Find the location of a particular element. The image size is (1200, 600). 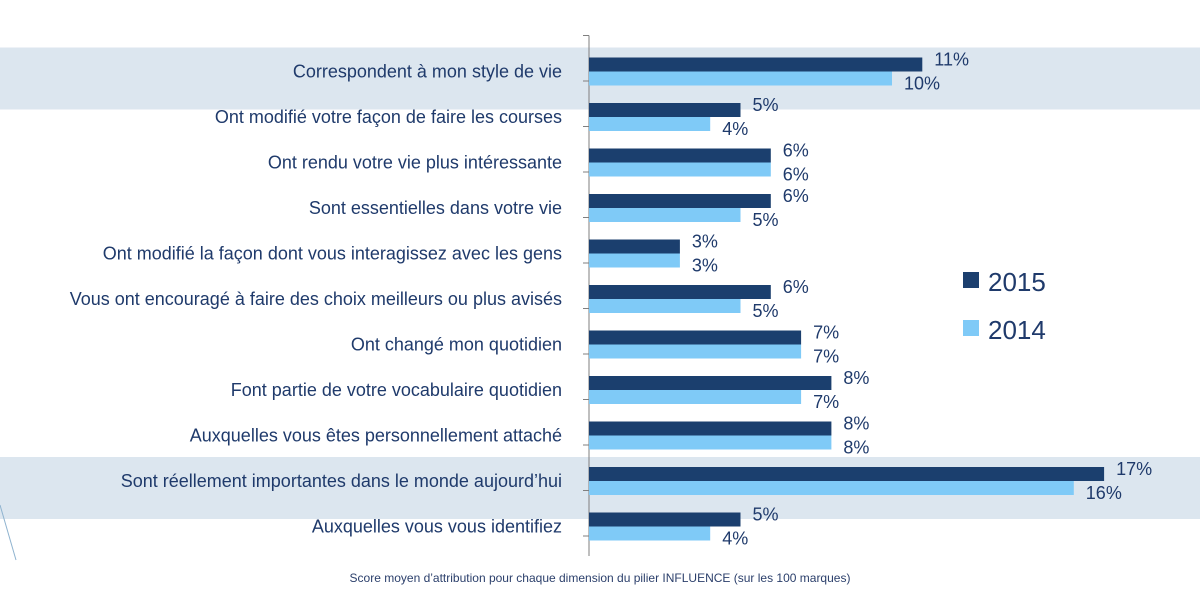

value-label-2014: 3% is located at coordinates (705, 266).